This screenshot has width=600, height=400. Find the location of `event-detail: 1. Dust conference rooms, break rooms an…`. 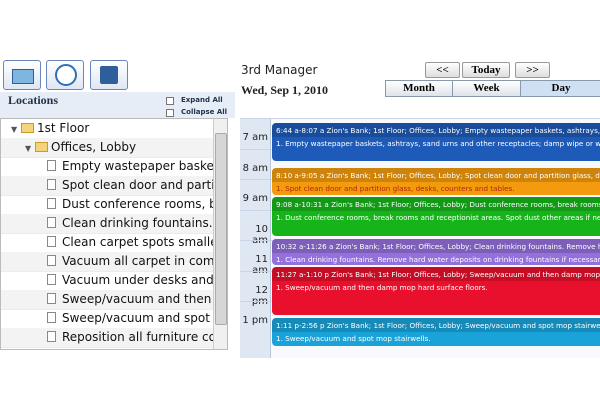

event-detail: 1. Dust conference rooms, break rooms an… is located at coordinates (438, 217).